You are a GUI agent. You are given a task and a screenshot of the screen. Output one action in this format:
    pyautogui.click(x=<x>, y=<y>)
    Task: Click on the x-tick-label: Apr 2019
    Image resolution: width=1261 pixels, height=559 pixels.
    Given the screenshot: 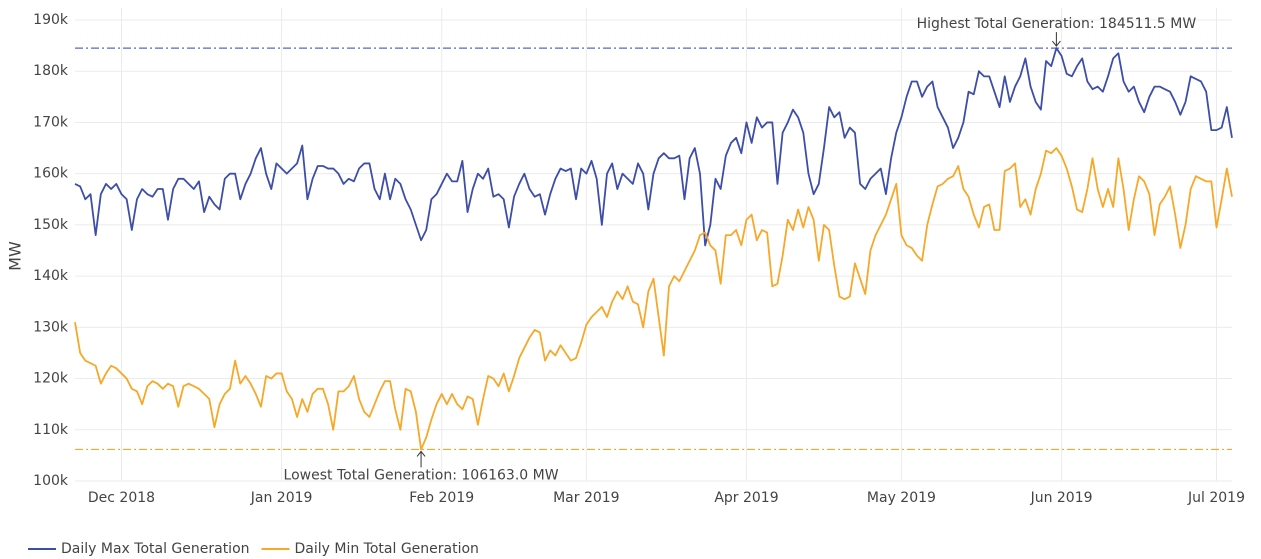 What is the action you would take?
    pyautogui.click(x=746, y=498)
    